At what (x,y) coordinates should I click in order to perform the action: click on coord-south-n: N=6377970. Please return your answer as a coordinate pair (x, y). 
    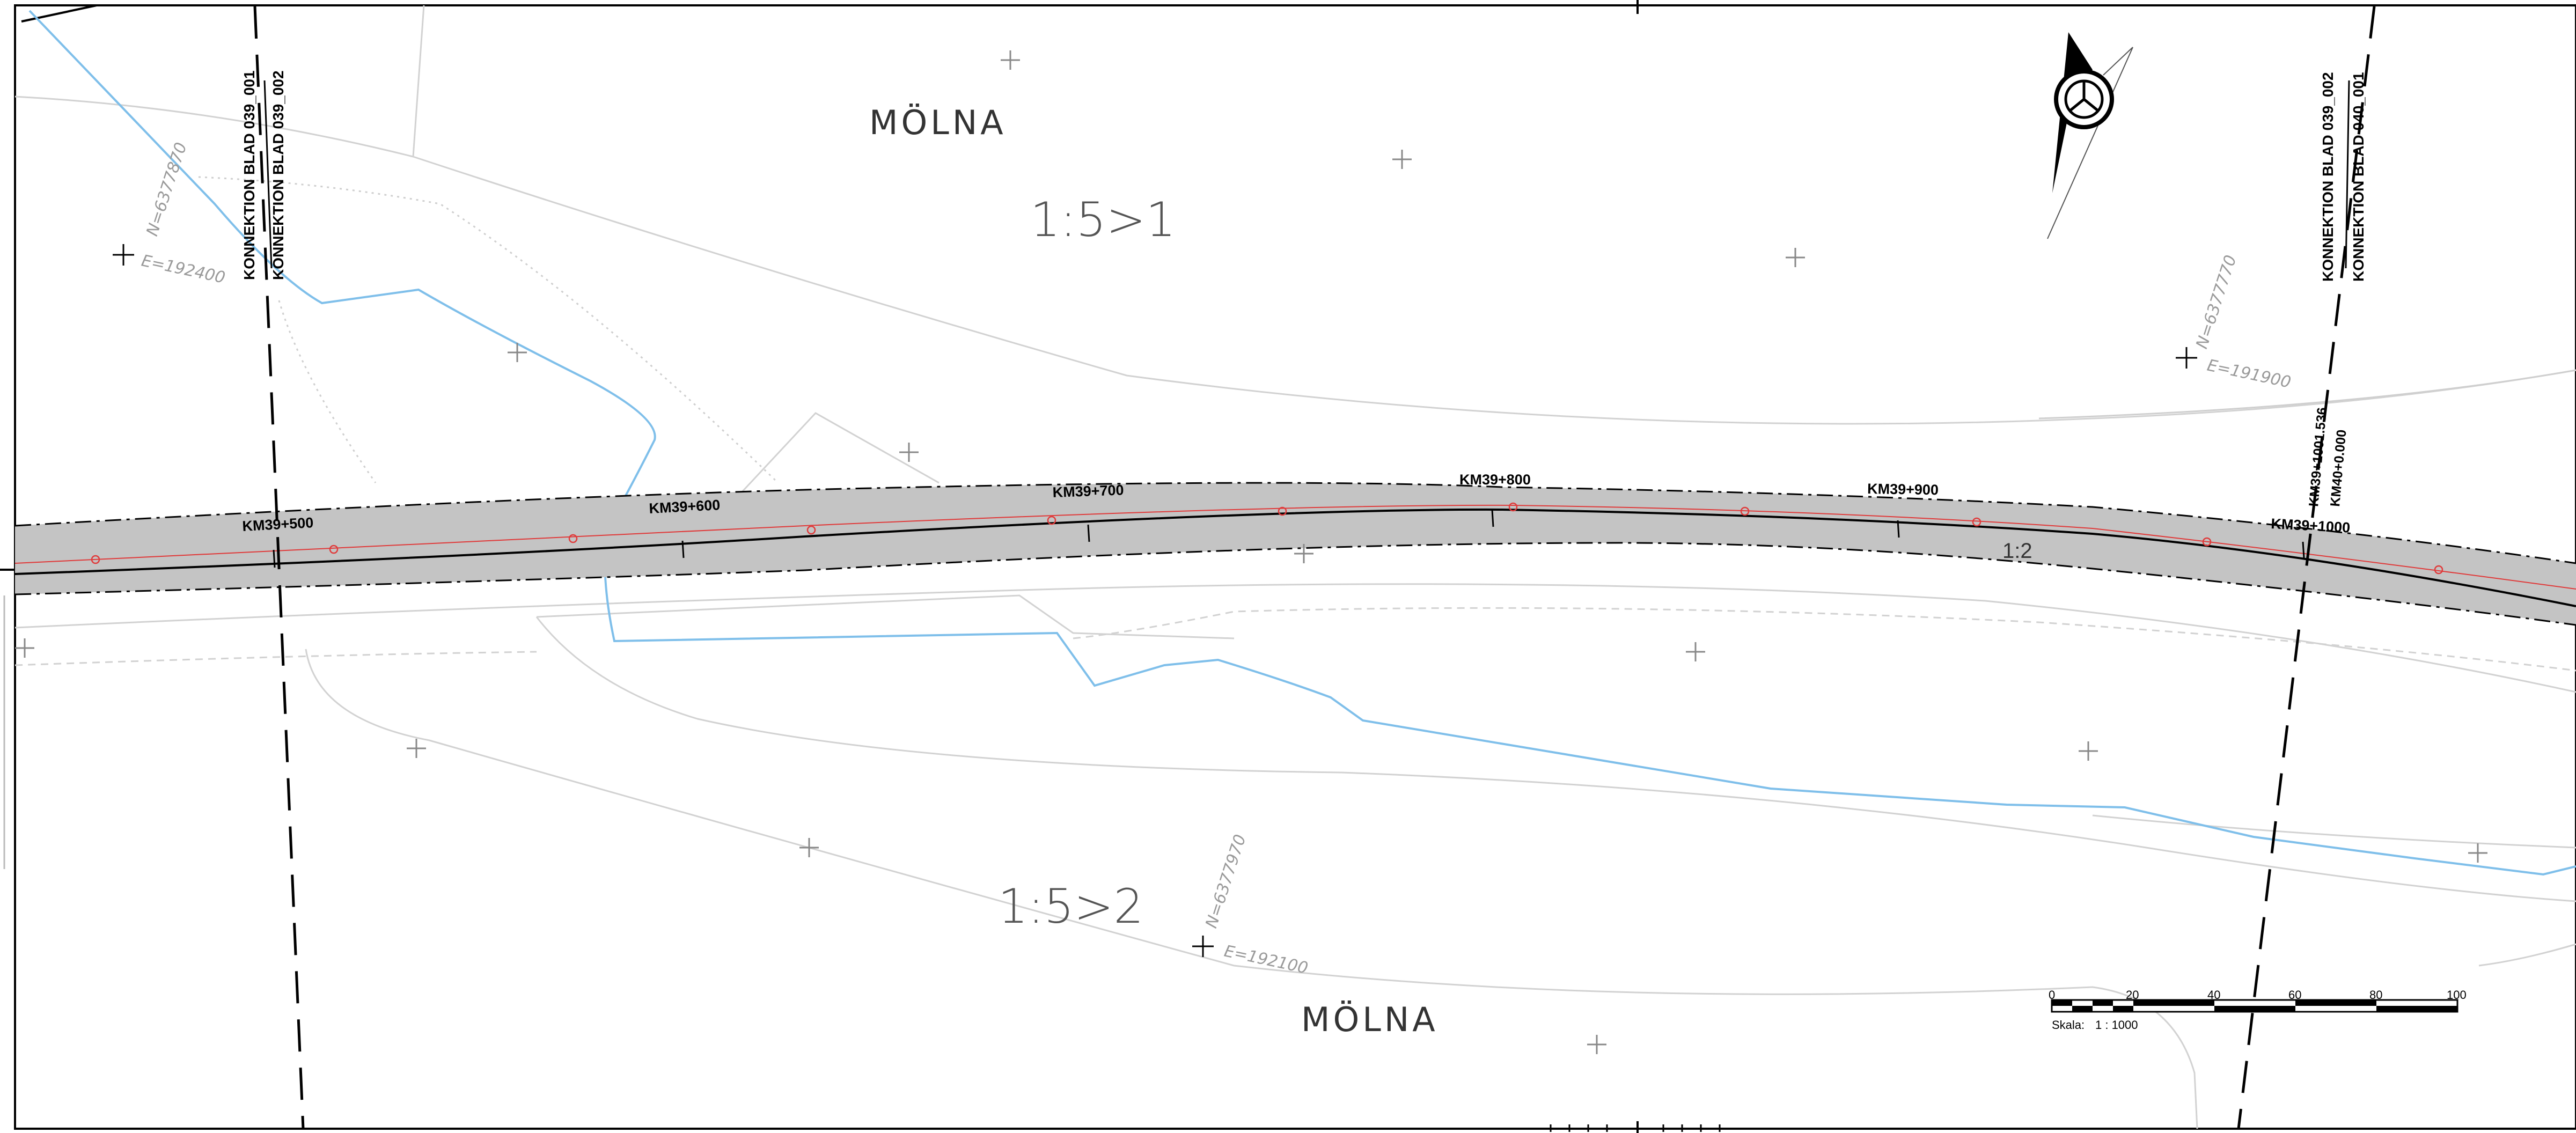
    Looking at the image, I should click on (1226, 881).